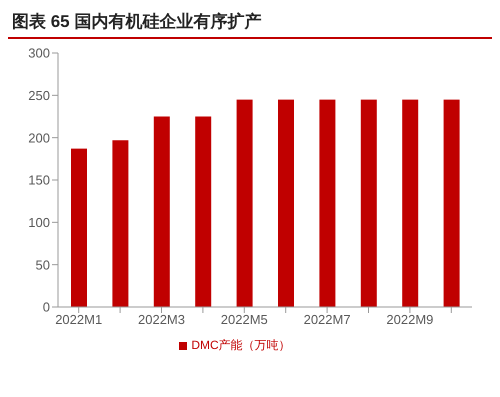  Describe the element at coordinates (78, 320) in the screenshot. I see `x-tick-label: 2022M1` at that location.